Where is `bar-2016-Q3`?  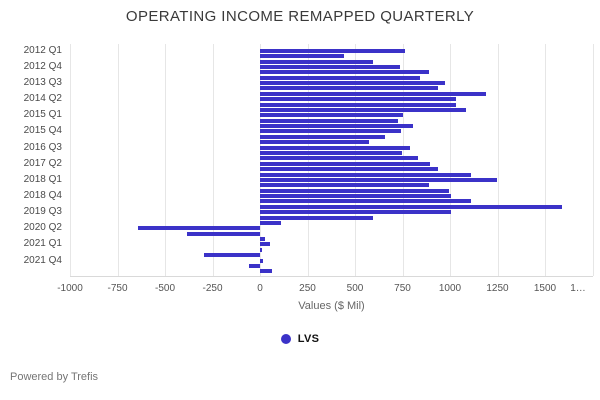
bar-2016-Q3 is located at coordinates (335, 147).